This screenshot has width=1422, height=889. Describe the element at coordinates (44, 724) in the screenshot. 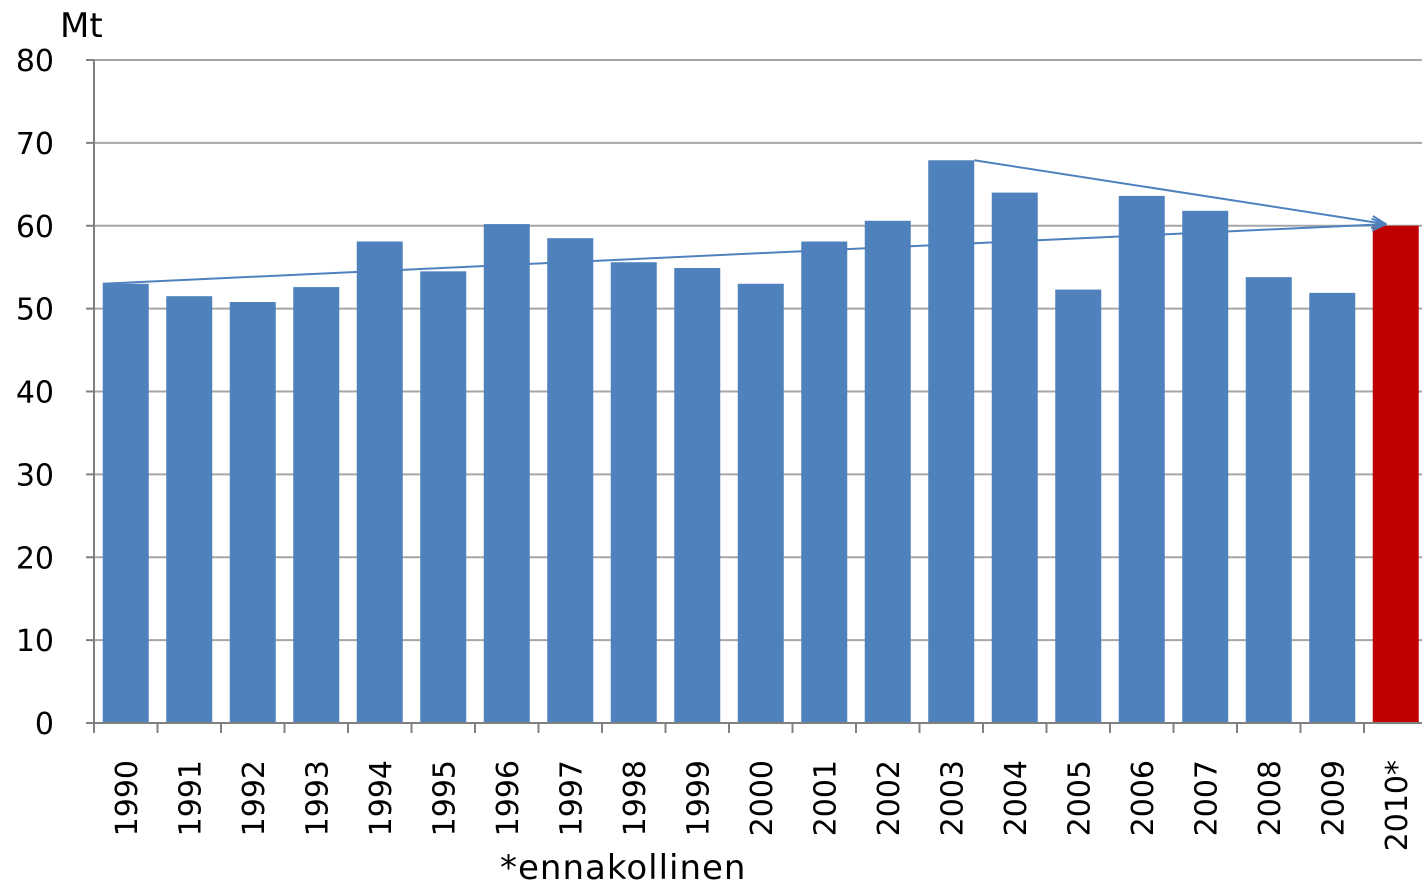

I see `y-tick-label: 0` at that location.